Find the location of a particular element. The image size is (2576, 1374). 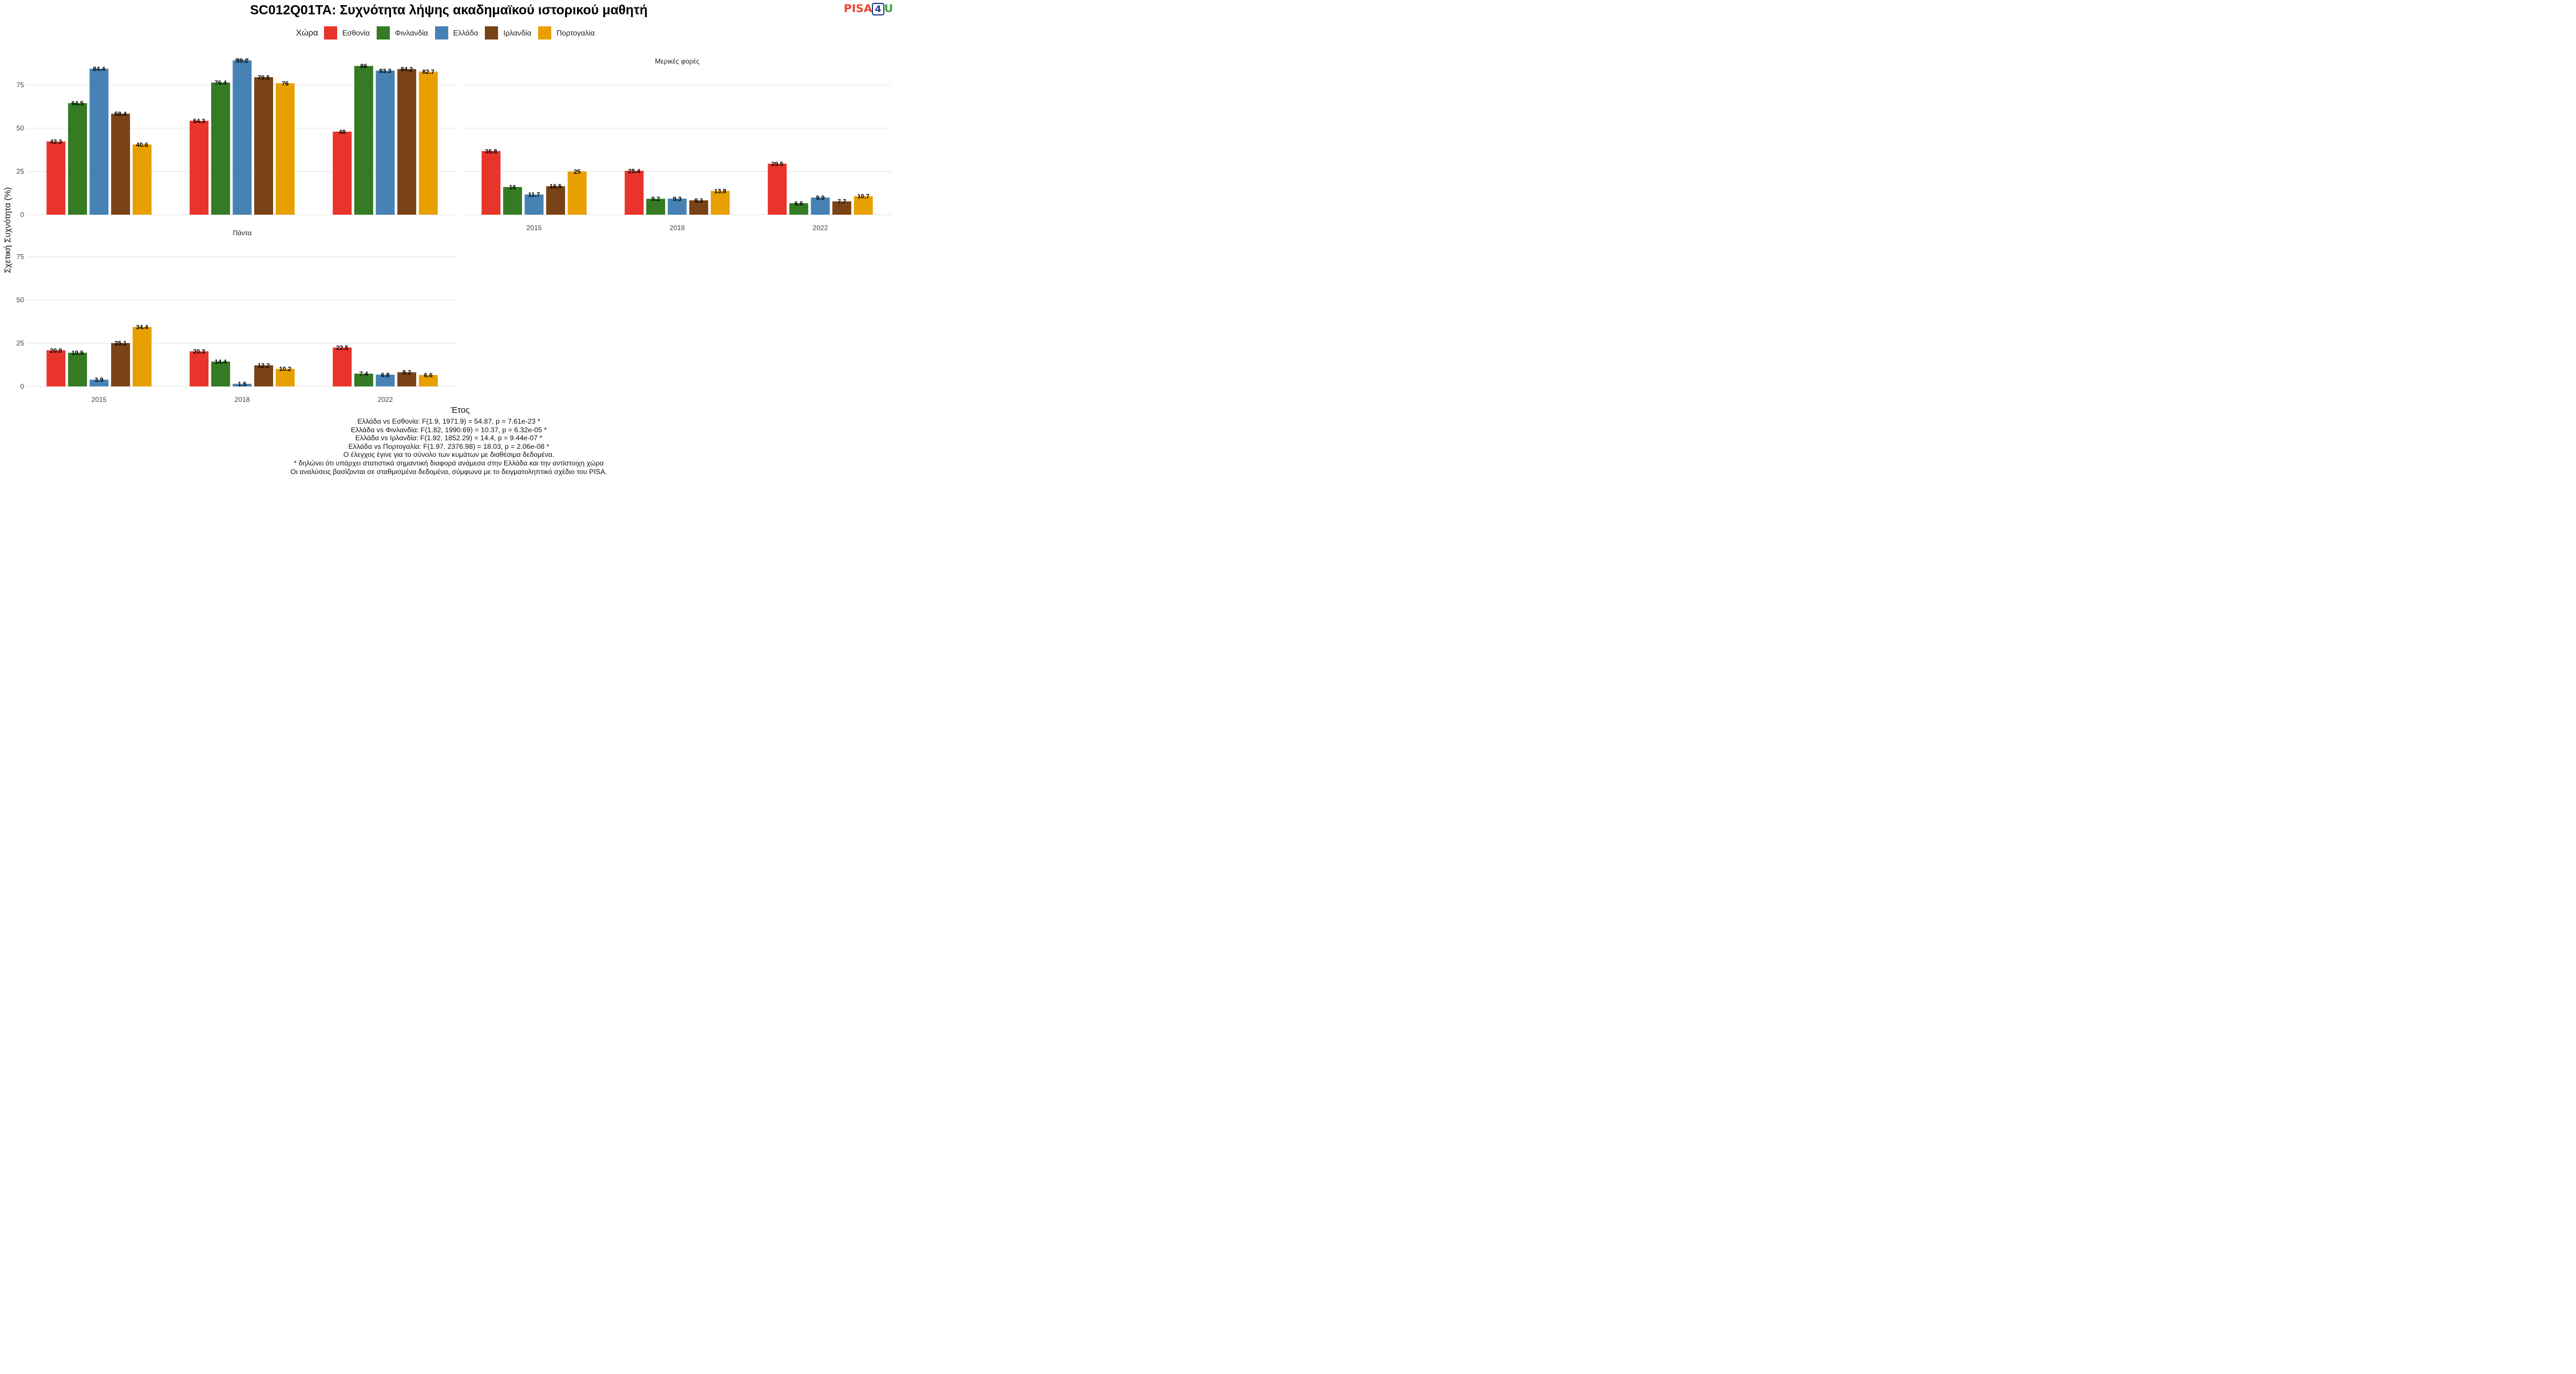

legend-label: Φινλανδία is located at coordinates (411, 33).